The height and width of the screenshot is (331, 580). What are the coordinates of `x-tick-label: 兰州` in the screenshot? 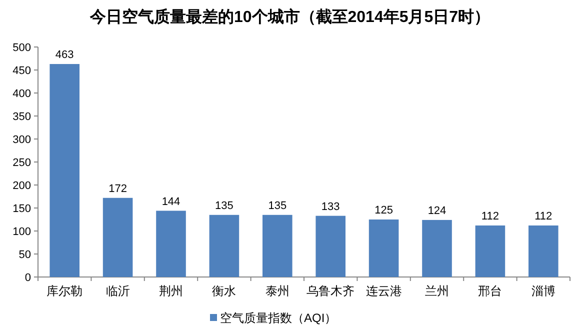 It's located at (437, 291).